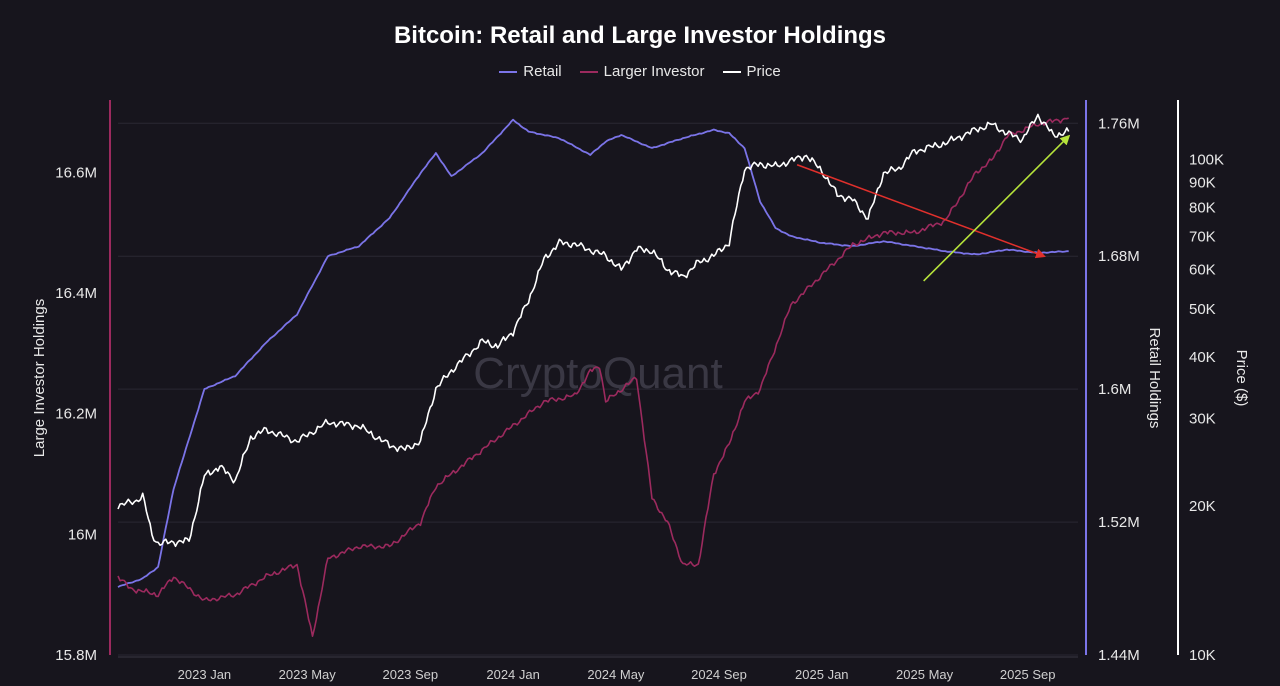 This screenshot has height=686, width=1280. Describe the element at coordinates (719, 674) in the screenshot. I see `x-tick-label: 2024 Sep` at that location.